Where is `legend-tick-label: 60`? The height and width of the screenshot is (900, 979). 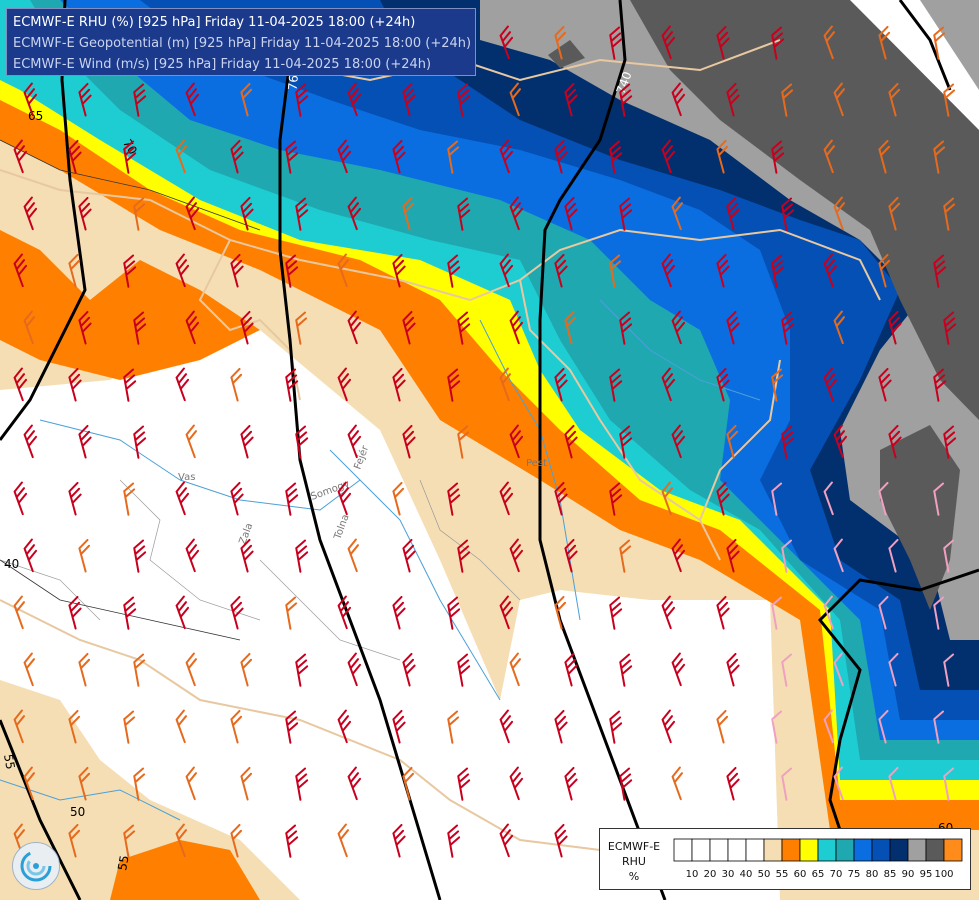 legend-tick-label: 60 is located at coordinates (800, 874).